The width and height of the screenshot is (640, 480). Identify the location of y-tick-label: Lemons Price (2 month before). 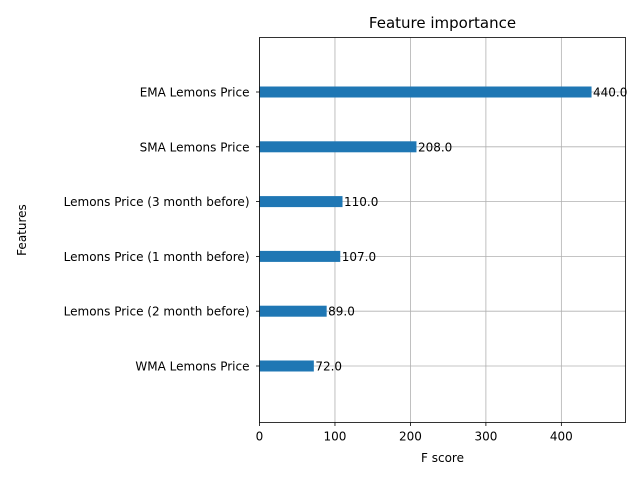
(157, 312).